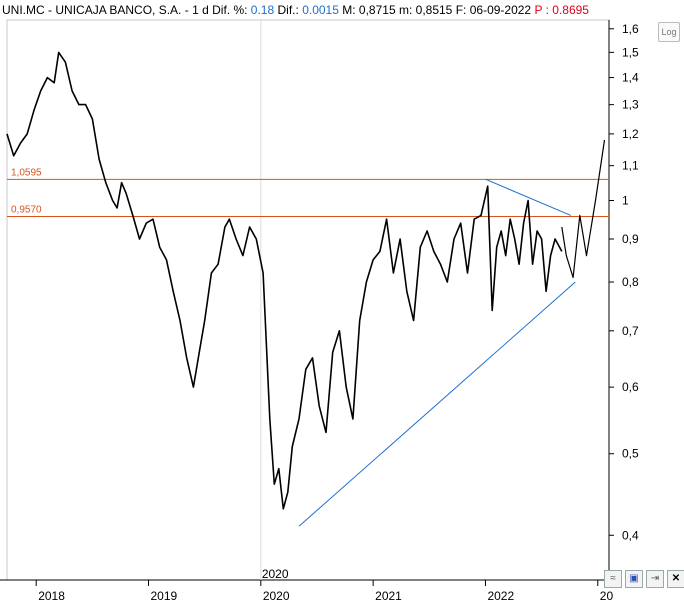 This screenshot has height=608, width=684. What do you see at coordinates (634, 579) in the screenshot?
I see `floppy-disk-icon: ▣` at bounding box center [634, 579].